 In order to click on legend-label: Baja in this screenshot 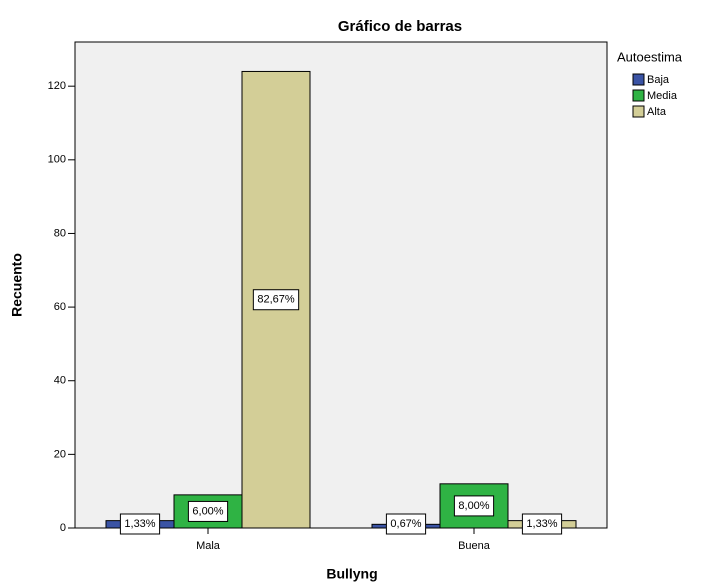, I will do `click(658, 80)`.